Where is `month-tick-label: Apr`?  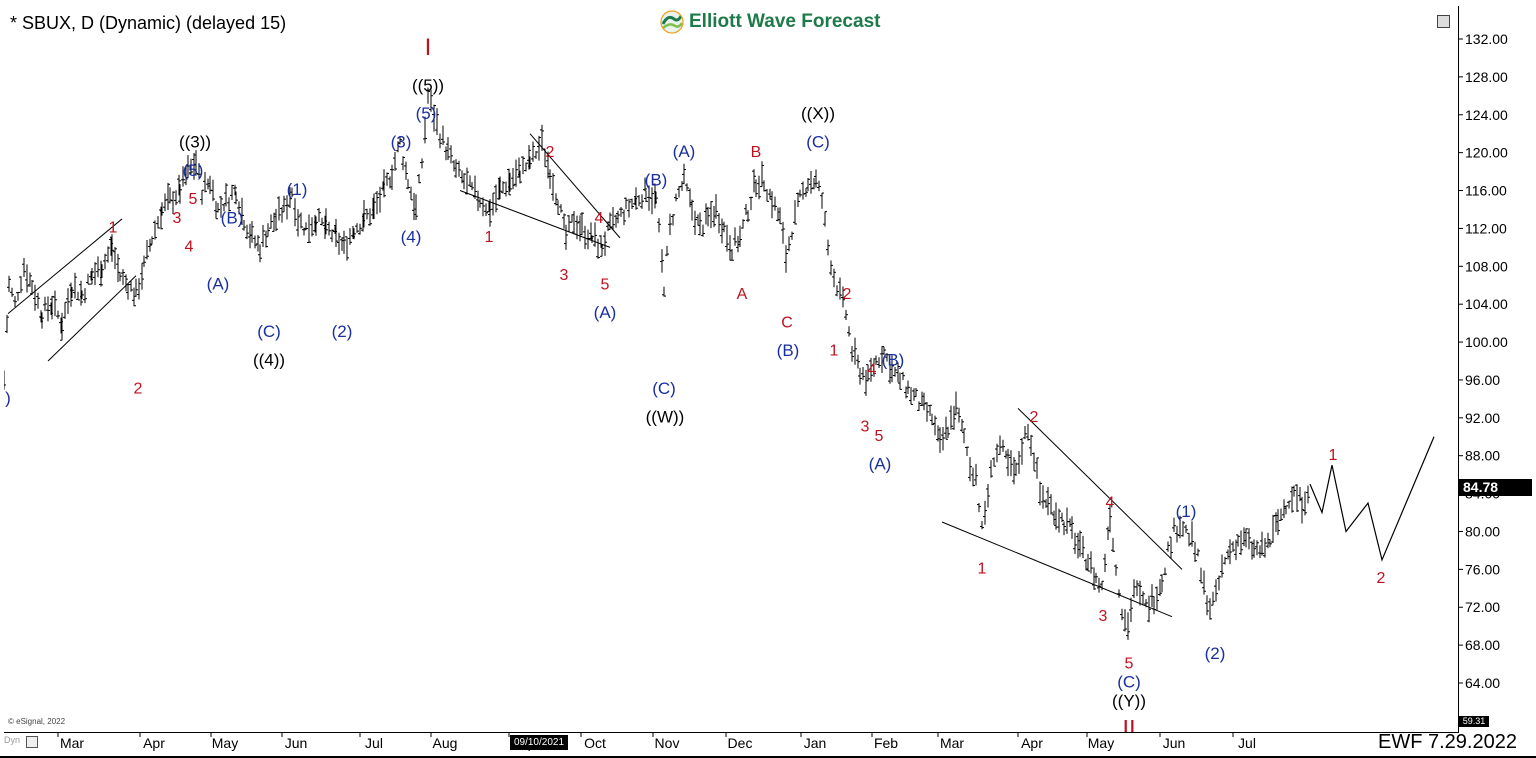 month-tick-label: Apr is located at coordinates (1032, 743).